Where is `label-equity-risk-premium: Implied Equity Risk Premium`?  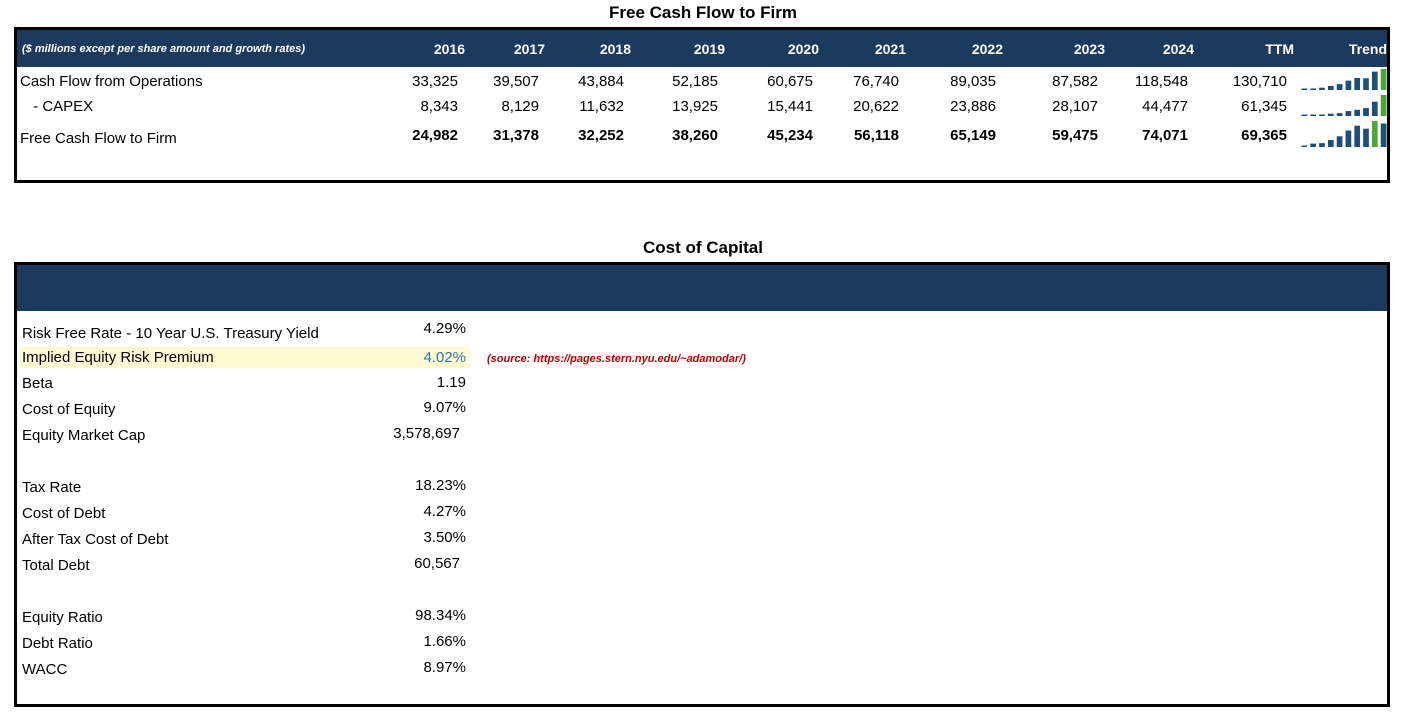 label-equity-risk-premium: Implied Equity Risk Premium is located at coordinates (118, 357).